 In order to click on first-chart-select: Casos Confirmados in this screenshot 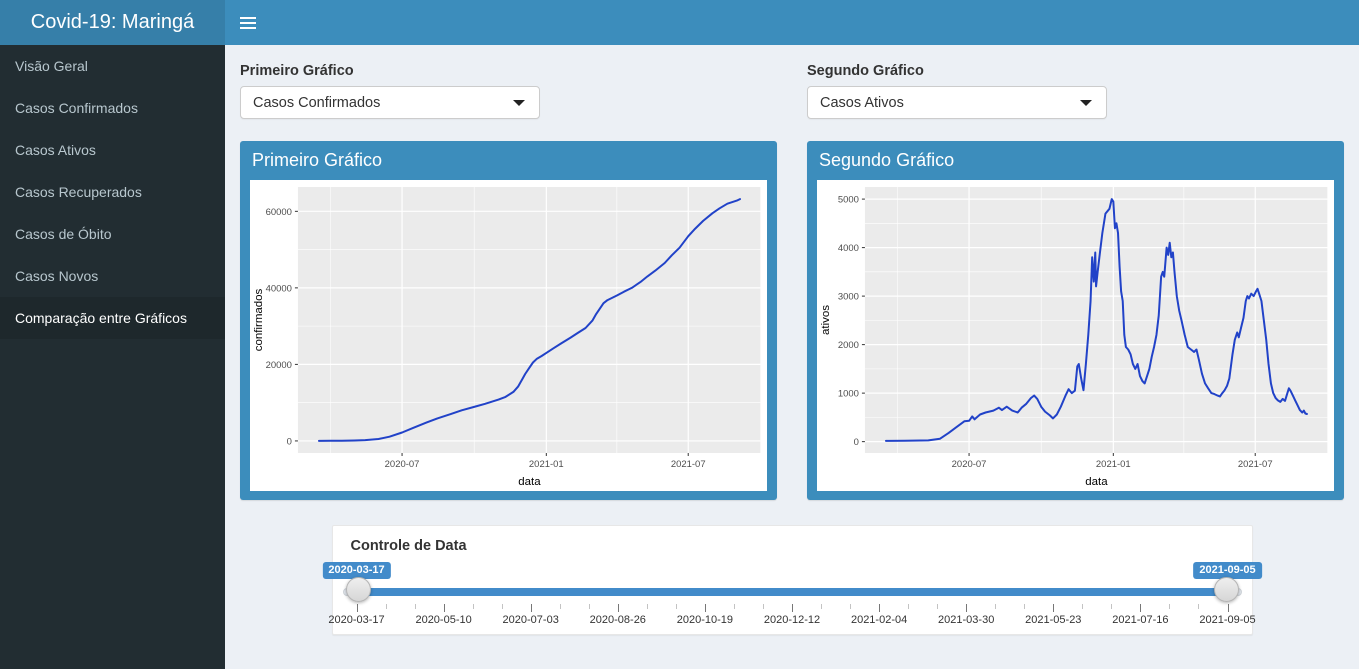, I will do `click(390, 102)`.